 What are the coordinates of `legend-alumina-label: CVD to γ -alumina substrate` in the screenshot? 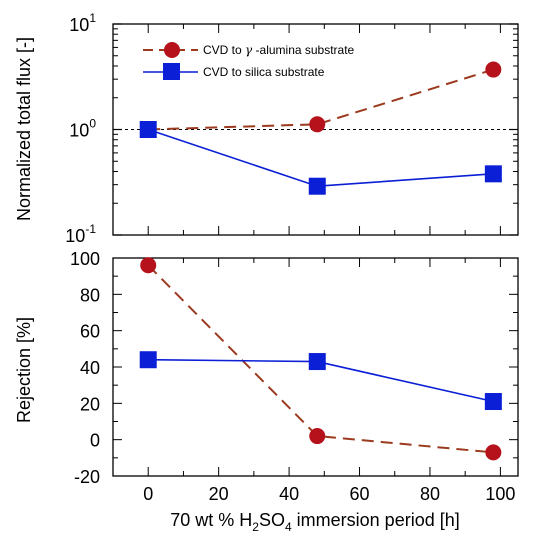 It's located at (279, 50).